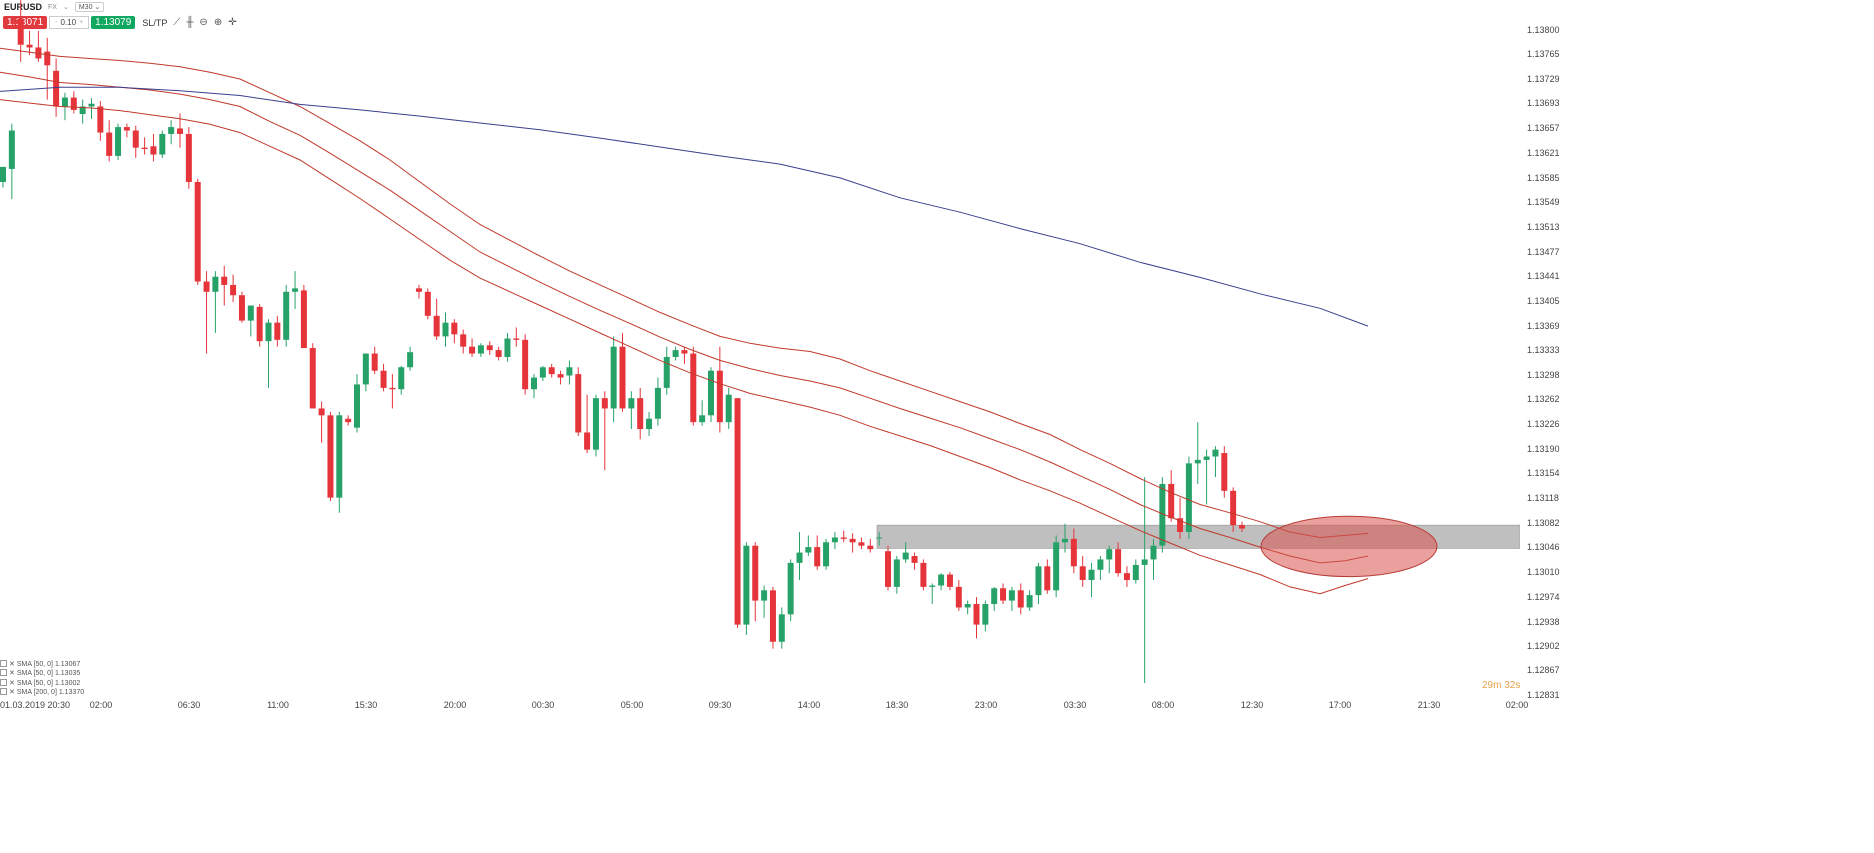 The height and width of the screenshot is (853, 1874). Describe the element at coordinates (113, 22) in the screenshot. I see `buy-button: 1.13079` at that location.